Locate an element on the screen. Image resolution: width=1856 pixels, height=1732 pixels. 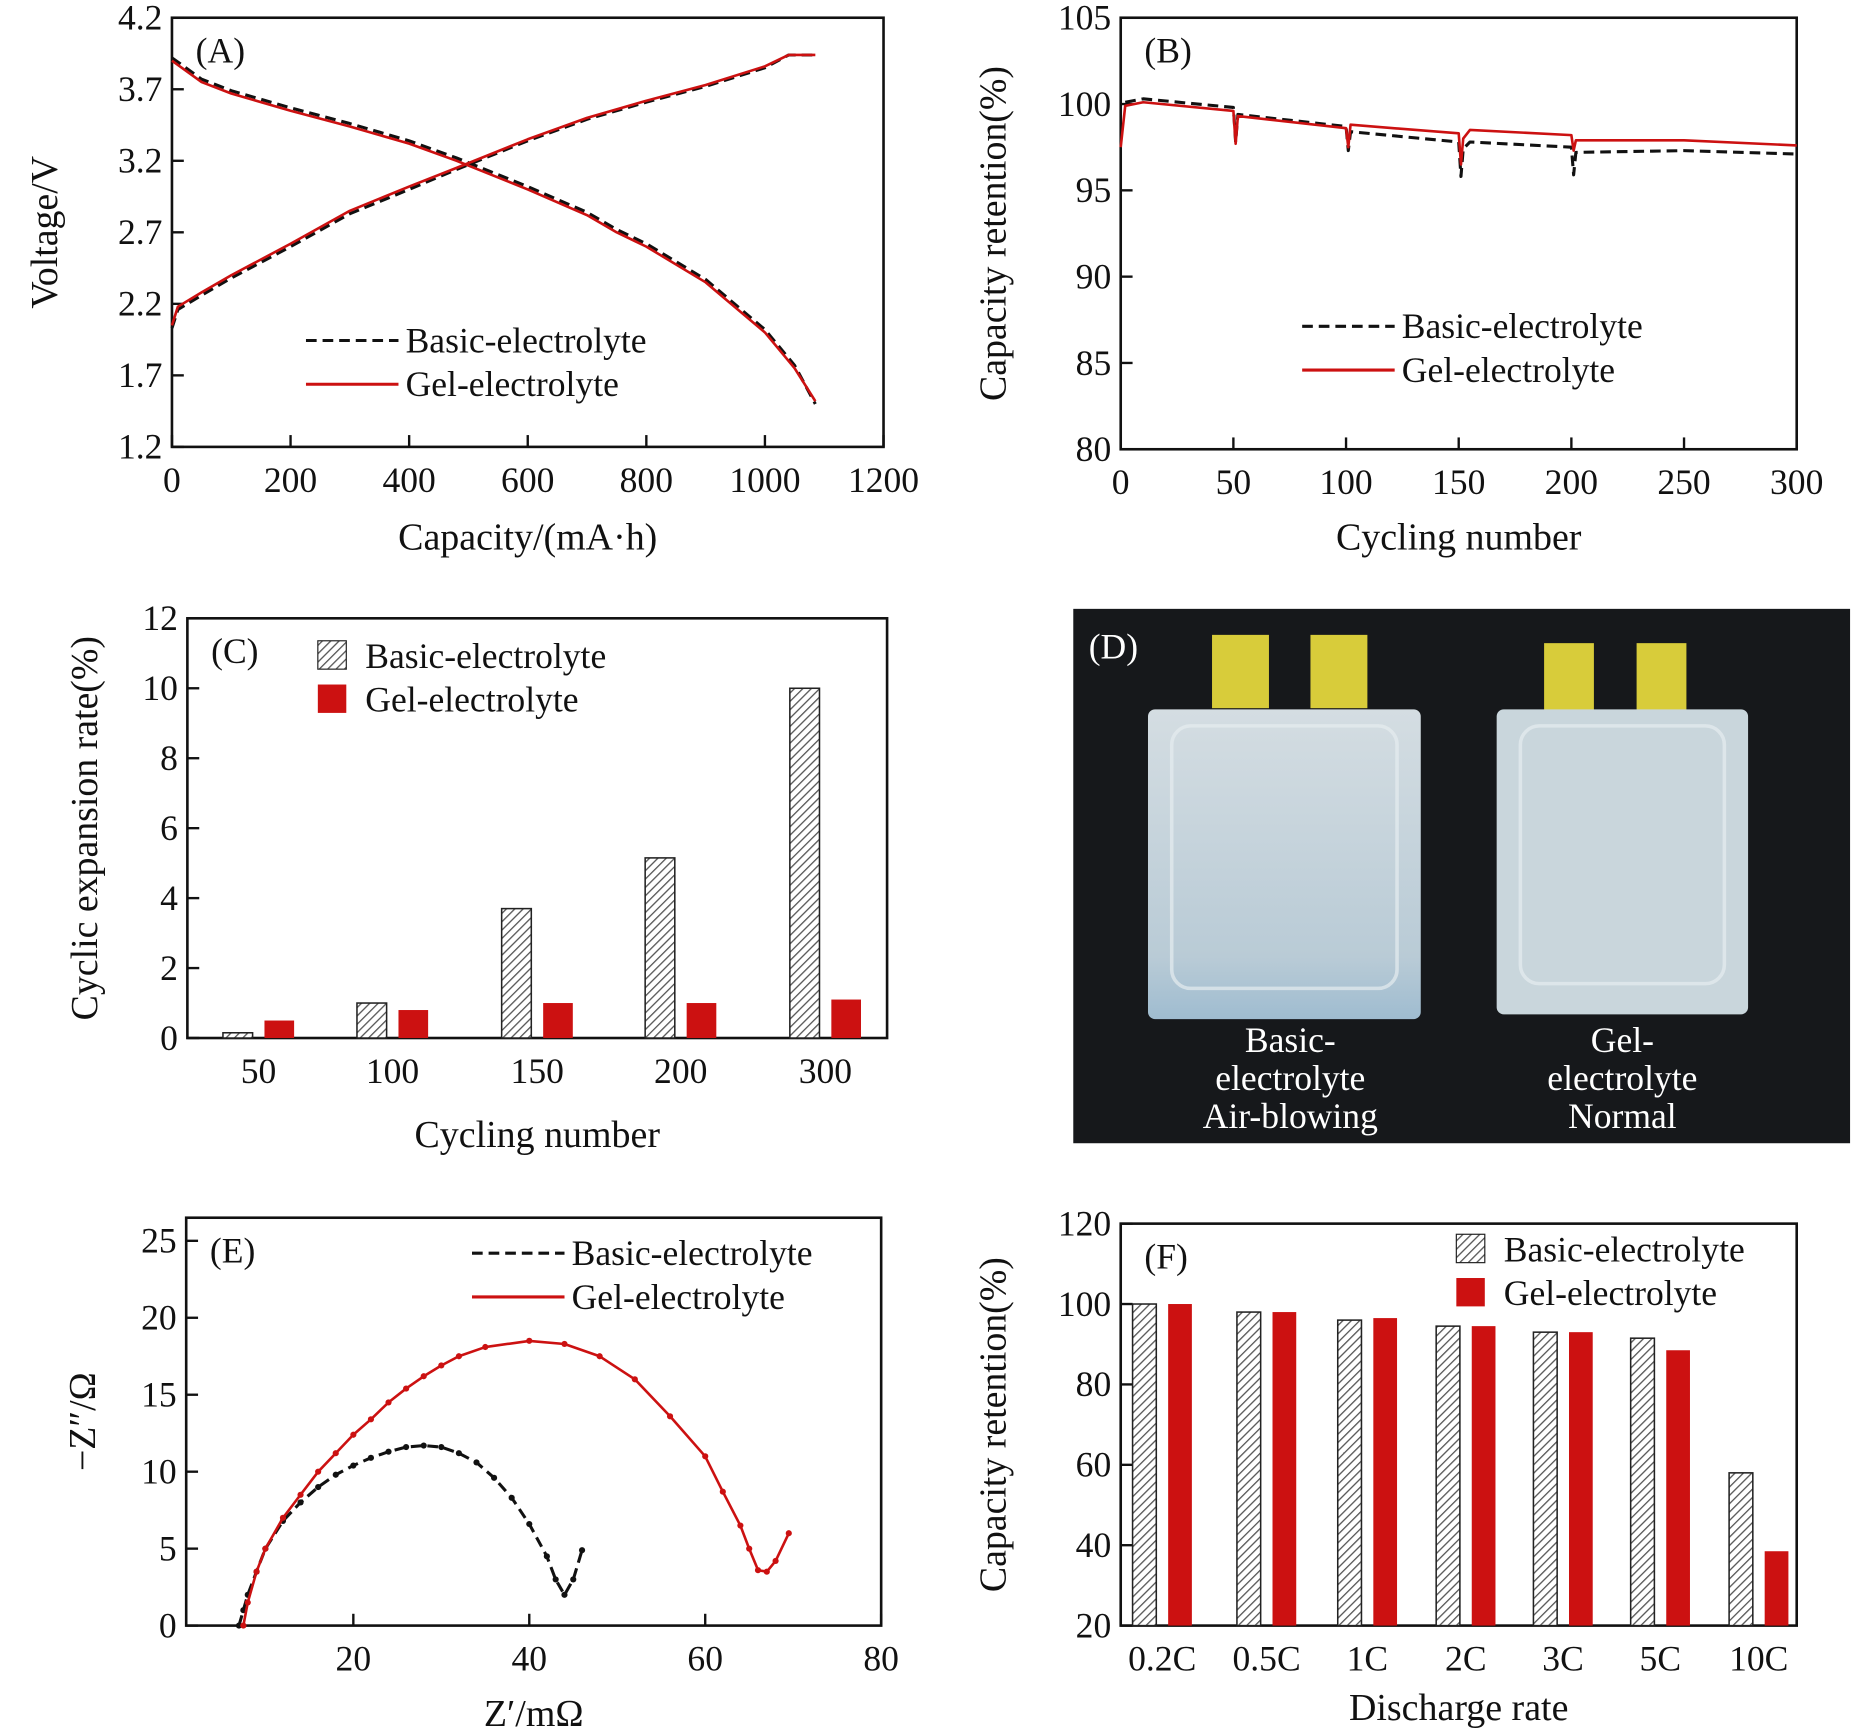
x-tick-label: 250 is located at coordinates (1683, 482).